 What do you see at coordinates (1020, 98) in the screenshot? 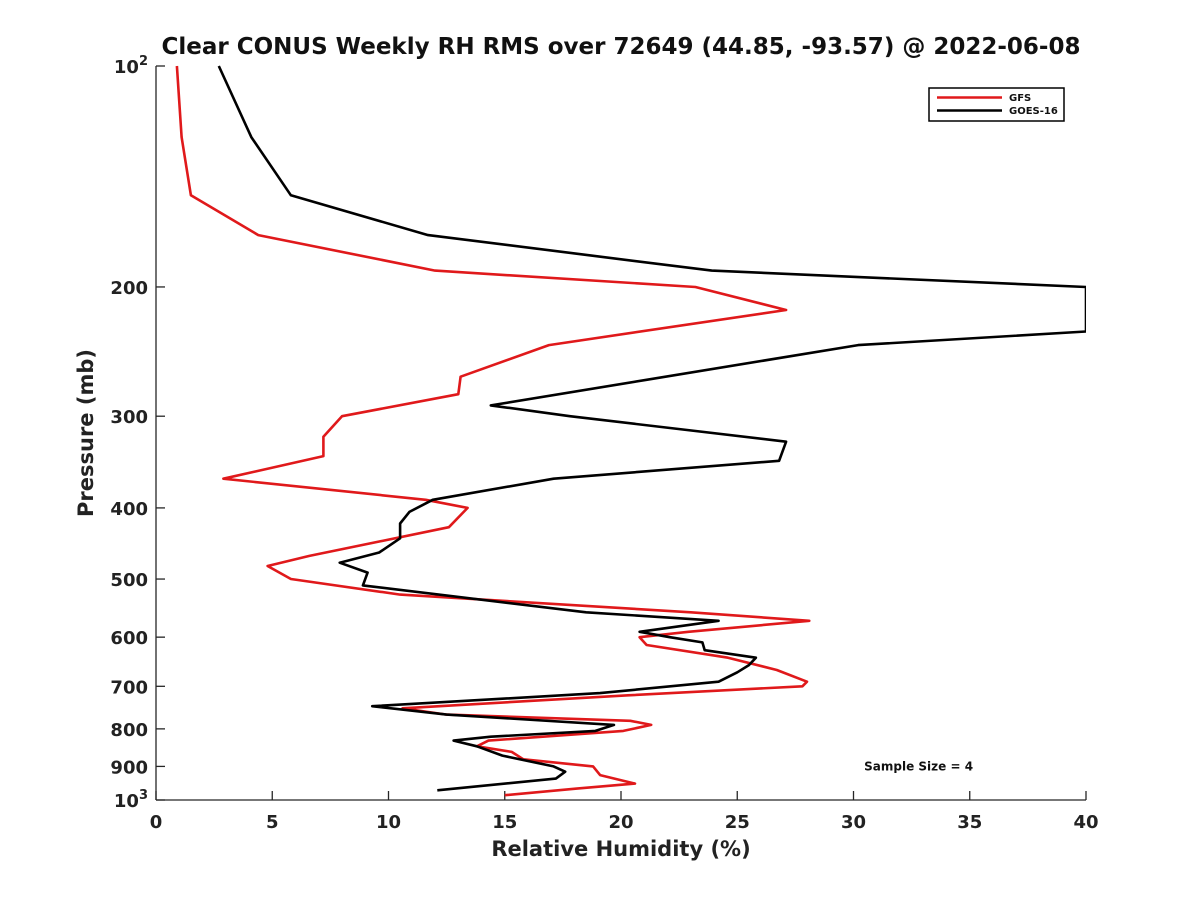
I see `legend-label-gfs: GFS` at bounding box center [1020, 98].